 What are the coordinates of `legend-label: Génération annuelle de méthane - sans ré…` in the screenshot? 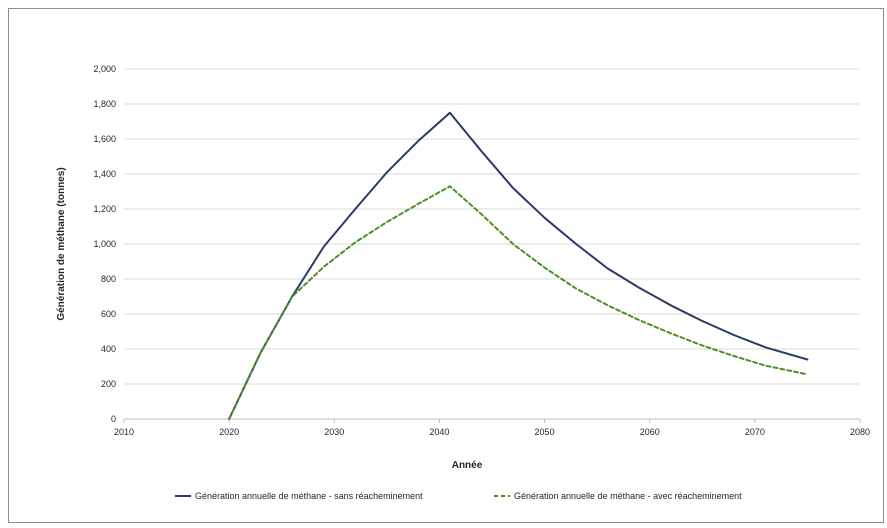 It's located at (309, 496).